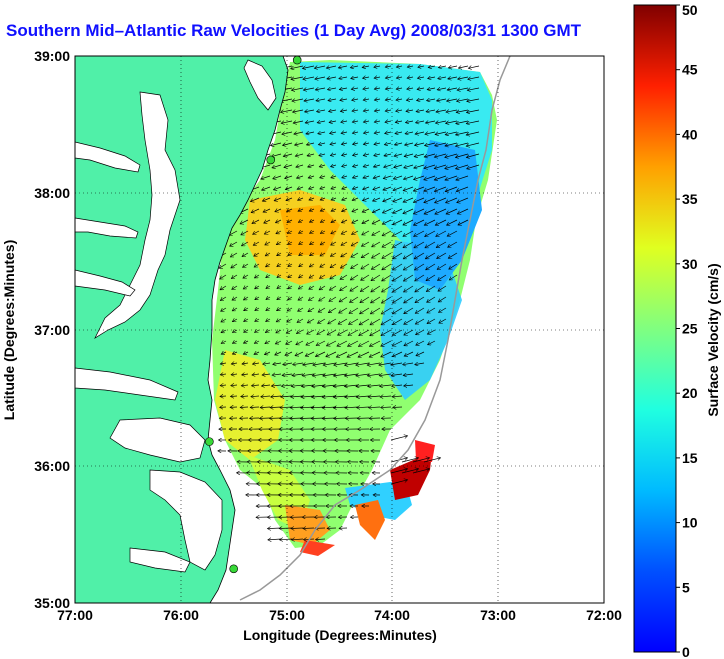  I want to click on y-tick-label: 37:00, so click(52, 330).